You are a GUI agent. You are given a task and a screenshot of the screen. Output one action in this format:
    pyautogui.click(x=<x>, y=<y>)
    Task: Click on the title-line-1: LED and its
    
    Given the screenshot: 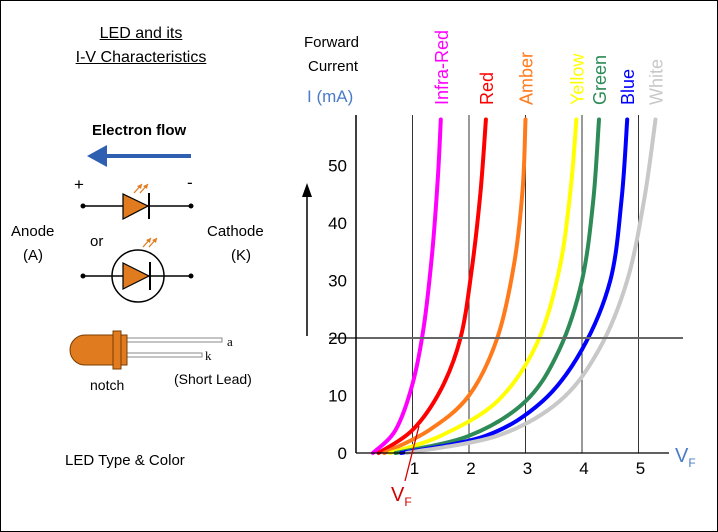 What is the action you would take?
    pyautogui.click(x=141, y=33)
    